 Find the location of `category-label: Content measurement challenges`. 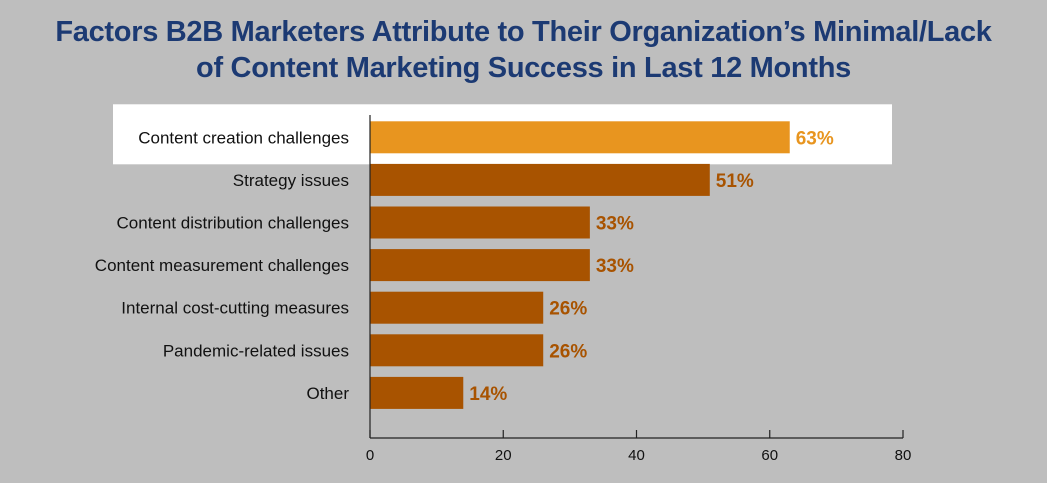

category-label: Content measurement challenges is located at coordinates (222, 265).